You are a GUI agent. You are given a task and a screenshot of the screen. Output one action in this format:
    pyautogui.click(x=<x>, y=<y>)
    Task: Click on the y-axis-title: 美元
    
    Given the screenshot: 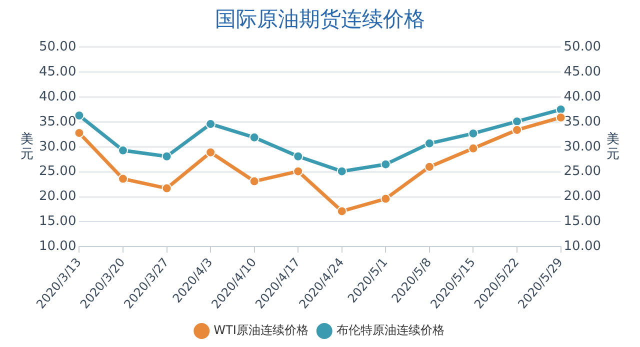 What is the action you would take?
    pyautogui.click(x=27, y=147)
    